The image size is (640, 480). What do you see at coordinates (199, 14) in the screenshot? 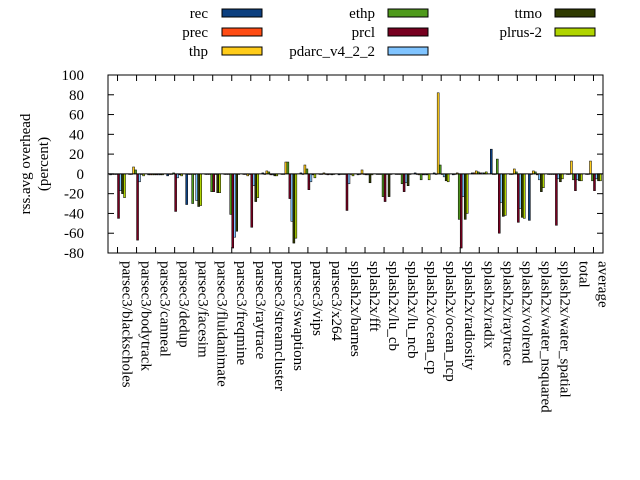
I see `legend-label: rec` at bounding box center [199, 14].